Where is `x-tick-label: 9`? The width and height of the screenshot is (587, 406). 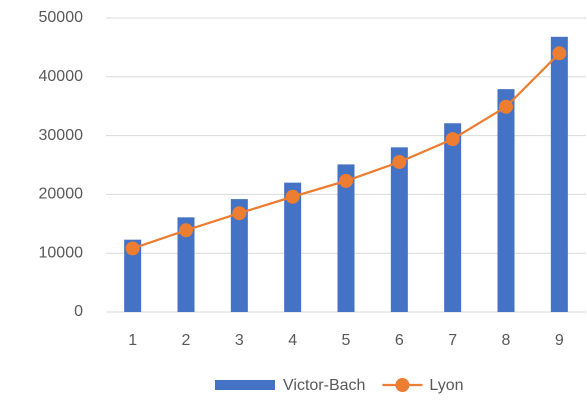 x-tick-label: 9 is located at coordinates (559, 340).